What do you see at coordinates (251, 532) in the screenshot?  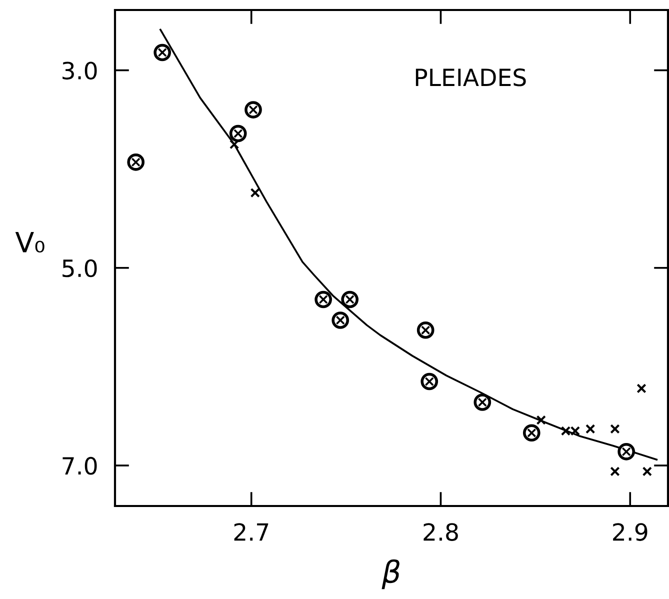 I see `x-tick-label: 2.7` at bounding box center [251, 532].